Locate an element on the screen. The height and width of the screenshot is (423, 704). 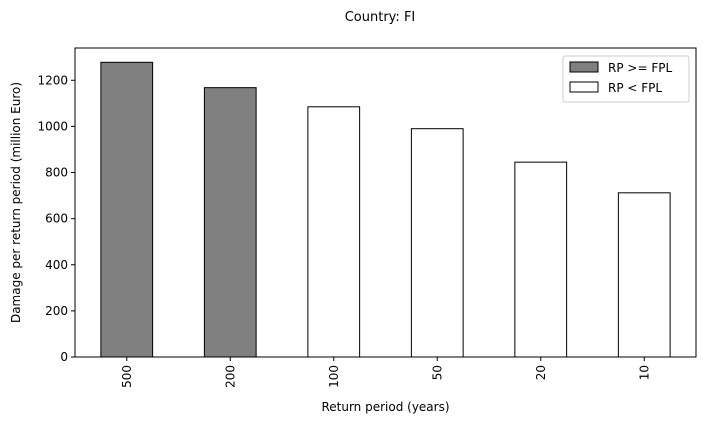
x-tick-label: 20 is located at coordinates (541, 372).